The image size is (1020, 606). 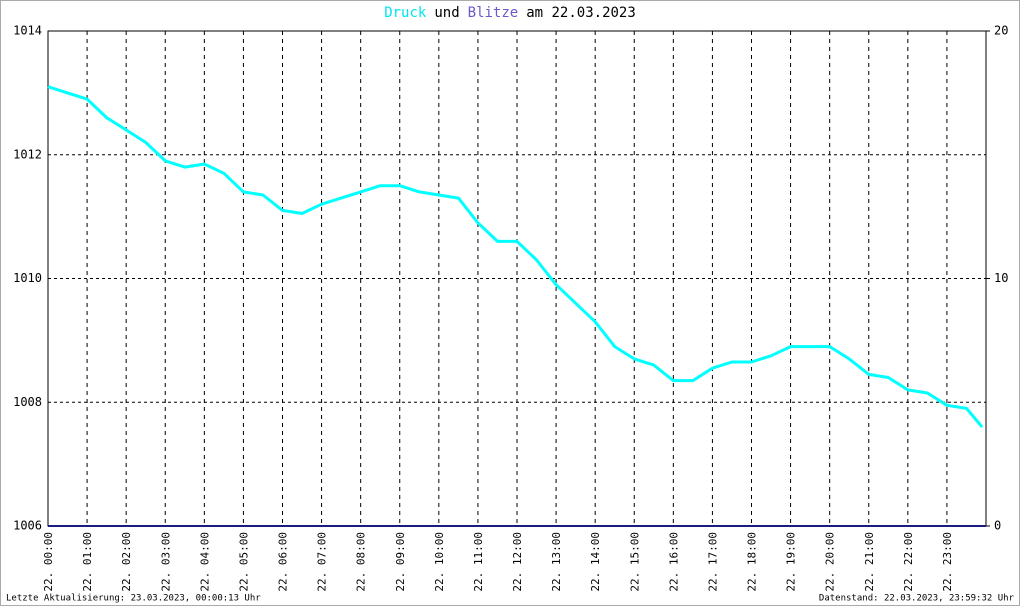 What do you see at coordinates (869, 562) in the screenshot?
I see `x-tick-label: 22. 21:00` at bounding box center [869, 562].